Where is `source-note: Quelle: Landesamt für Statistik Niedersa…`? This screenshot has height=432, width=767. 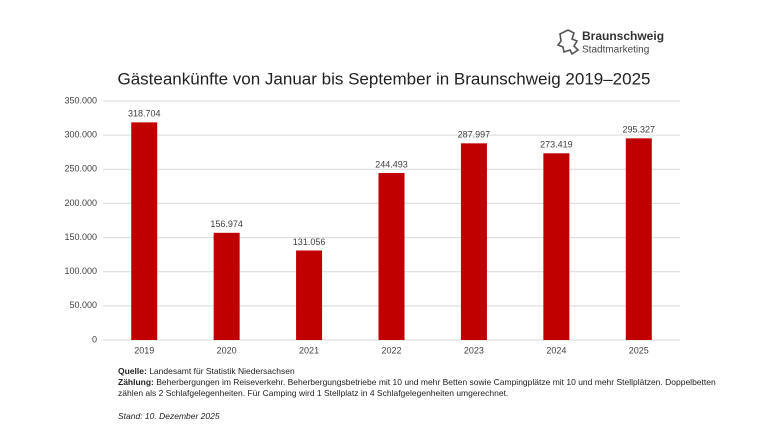
source-note: Quelle: Landesamt für Statistik Niedersa… is located at coordinates (430, 371).